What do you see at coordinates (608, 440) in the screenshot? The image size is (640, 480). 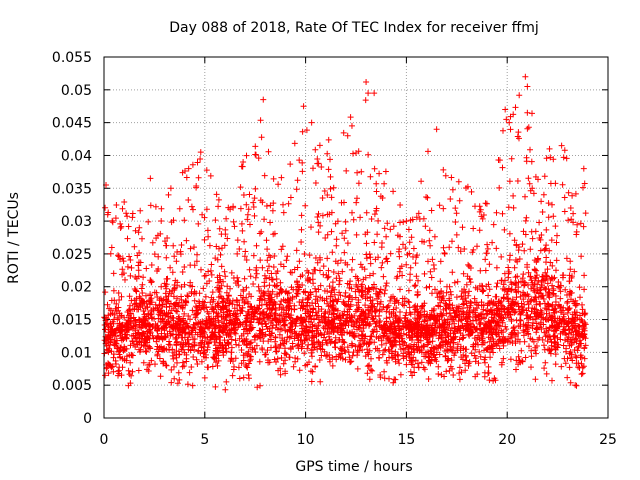 I see `x-tick-label: 25` at bounding box center [608, 440].